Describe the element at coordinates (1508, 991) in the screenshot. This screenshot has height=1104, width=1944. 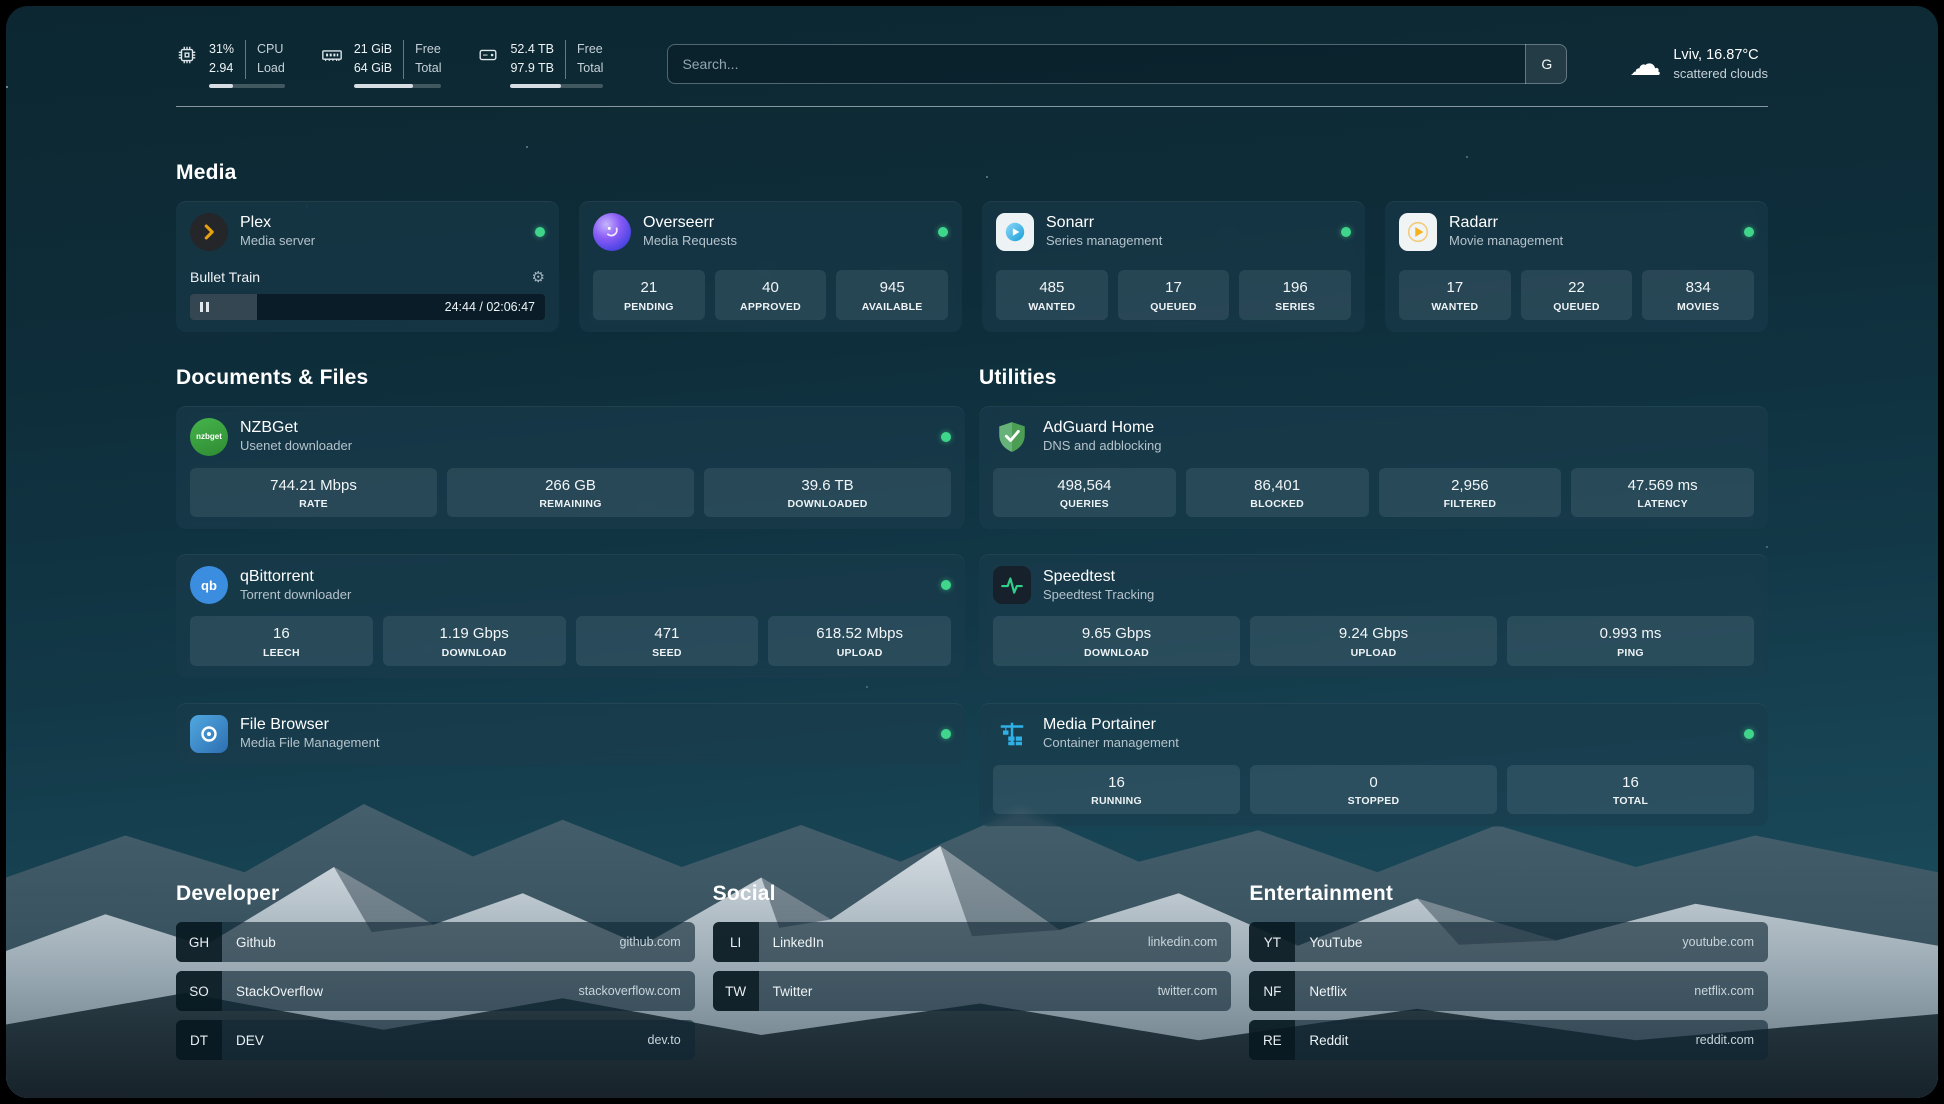
I see `bookmark-row-netflix: NF Netflix netflix.com` at that location.